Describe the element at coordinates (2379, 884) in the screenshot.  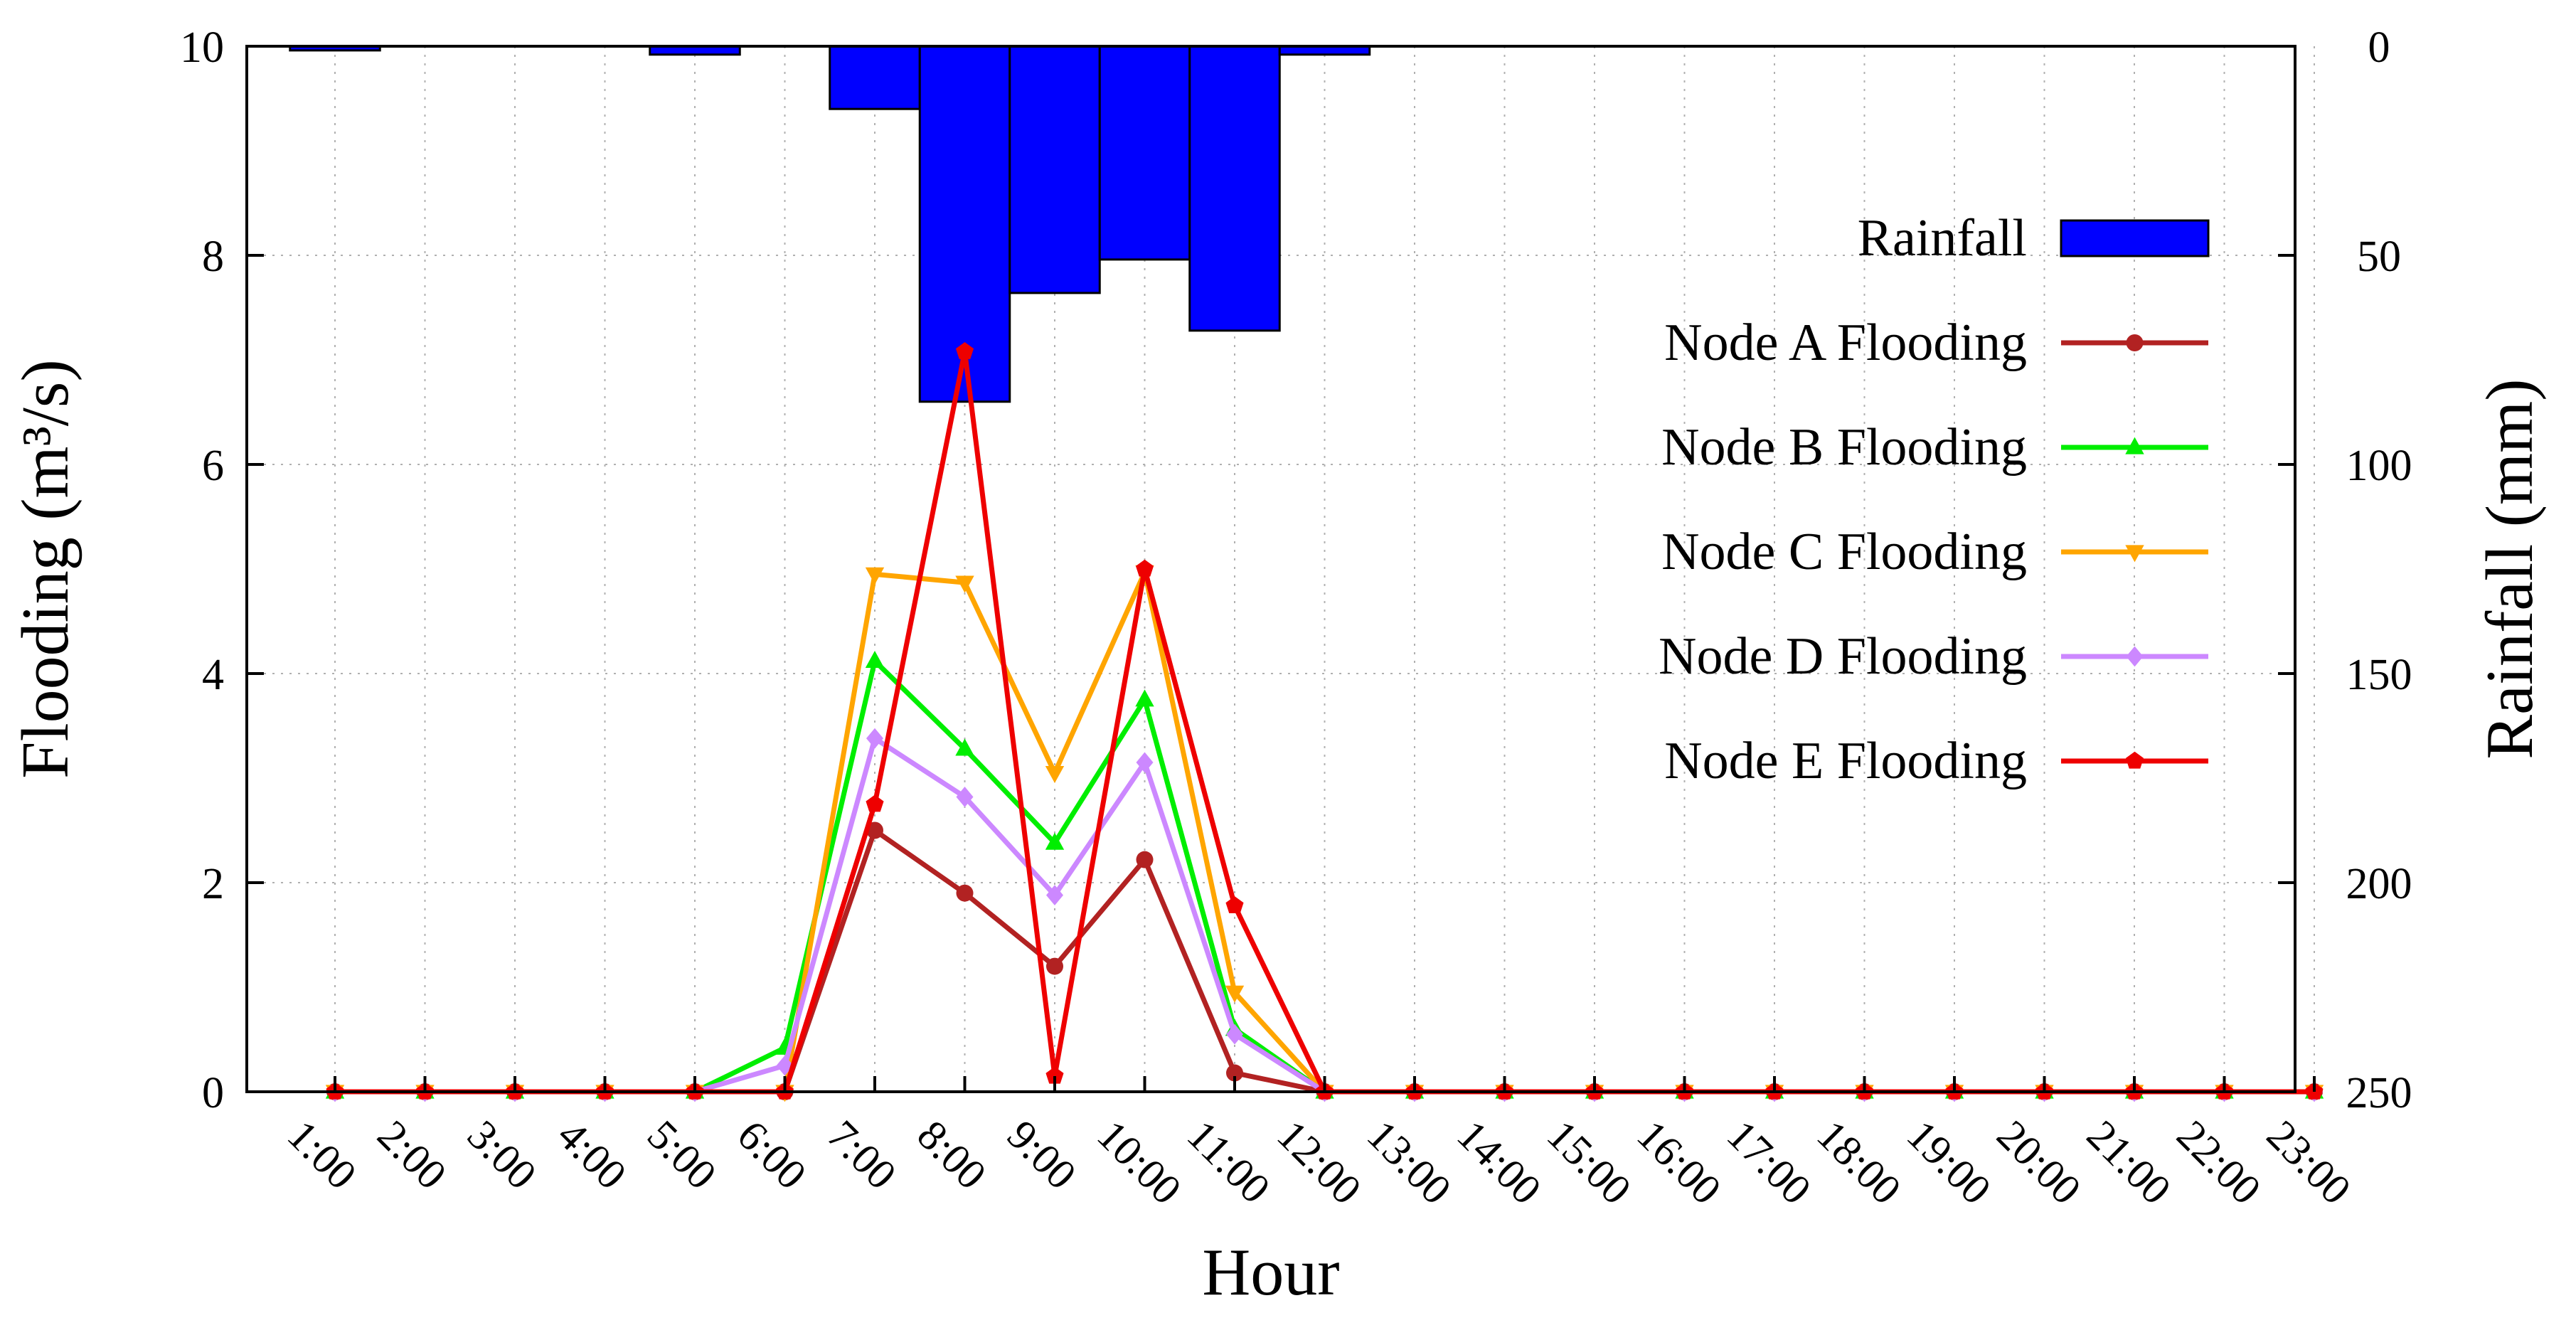
I see `y2-tick-label: 200` at that location.